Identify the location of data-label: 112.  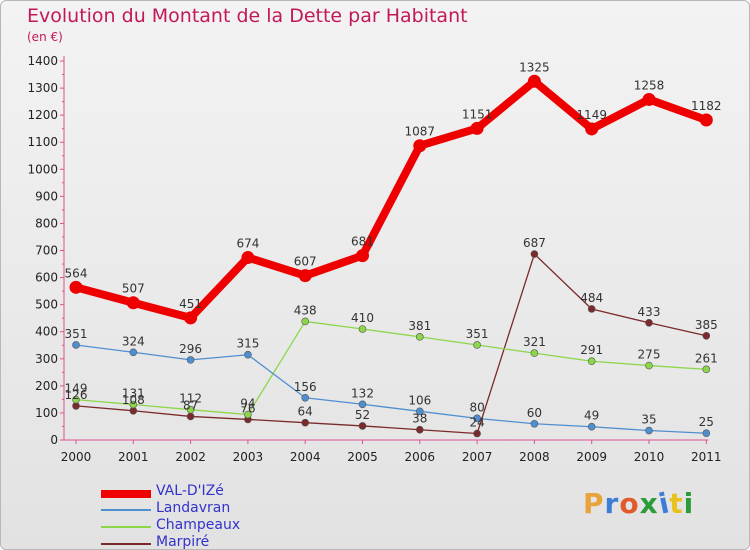
(190, 399).